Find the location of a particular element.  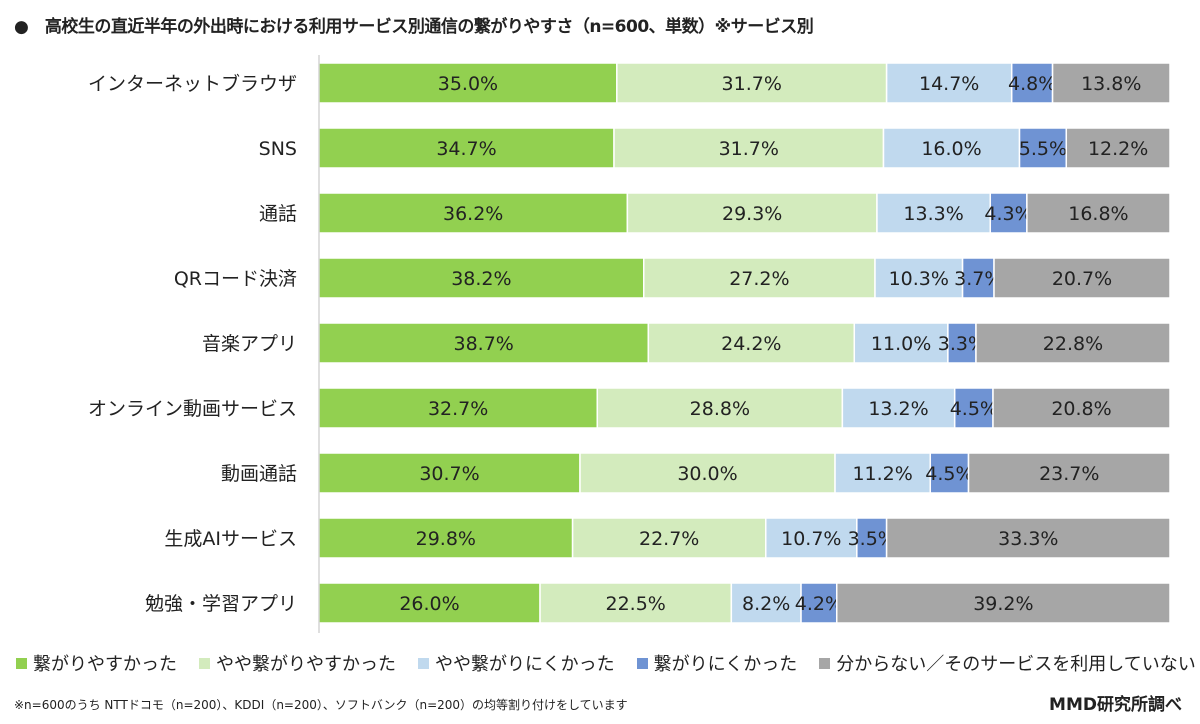

data-label: 36.2% is located at coordinates (473, 214).